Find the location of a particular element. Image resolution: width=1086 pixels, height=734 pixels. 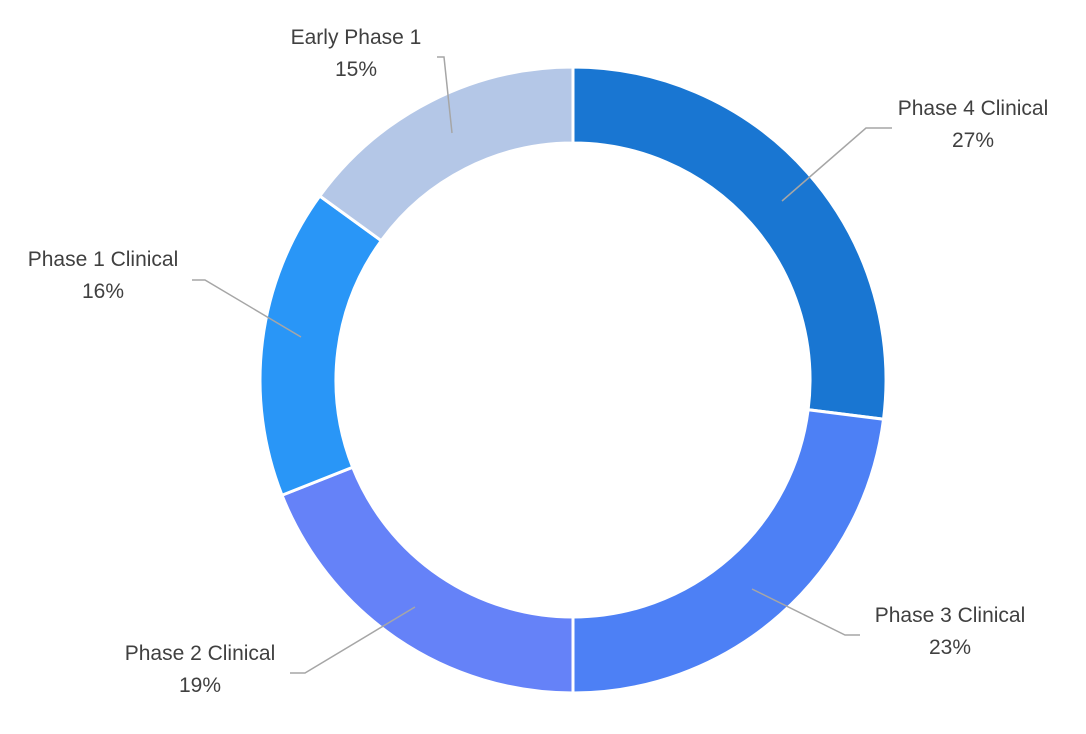

slice-phase-2-clinical is located at coordinates (427, 580).